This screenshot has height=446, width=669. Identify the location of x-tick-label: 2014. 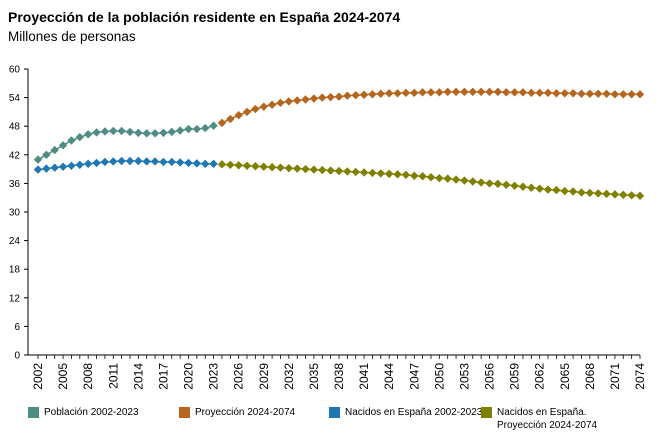
(138, 376).